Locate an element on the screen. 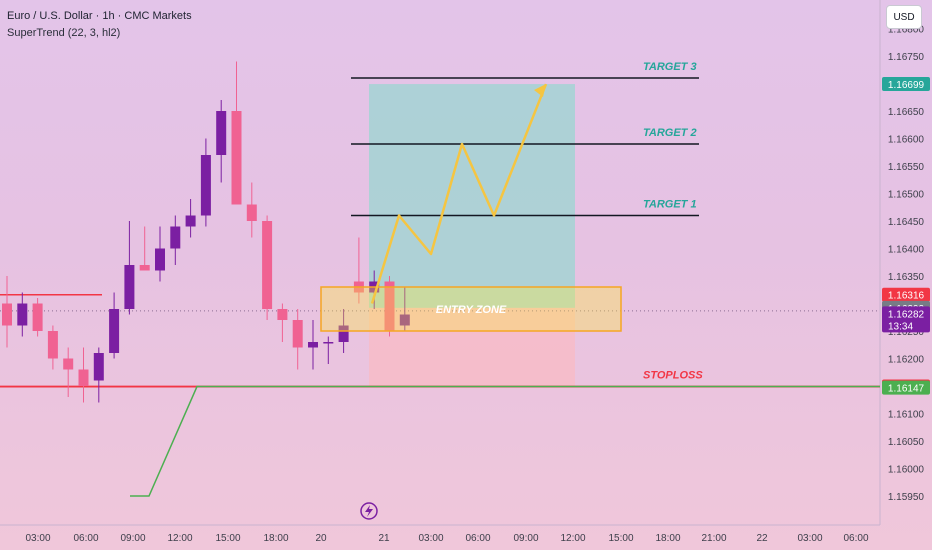 The image size is (932, 550). price-label-text: 1.16316 is located at coordinates (906, 296).